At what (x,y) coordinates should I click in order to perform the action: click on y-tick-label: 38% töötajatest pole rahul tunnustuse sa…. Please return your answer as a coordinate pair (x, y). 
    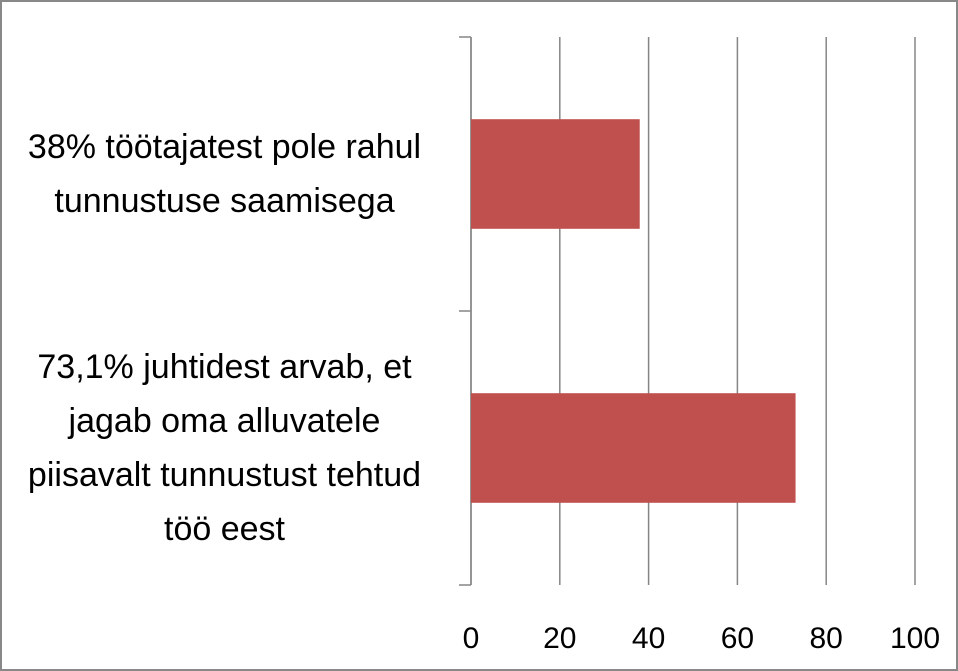
    Looking at the image, I should click on (224, 174).